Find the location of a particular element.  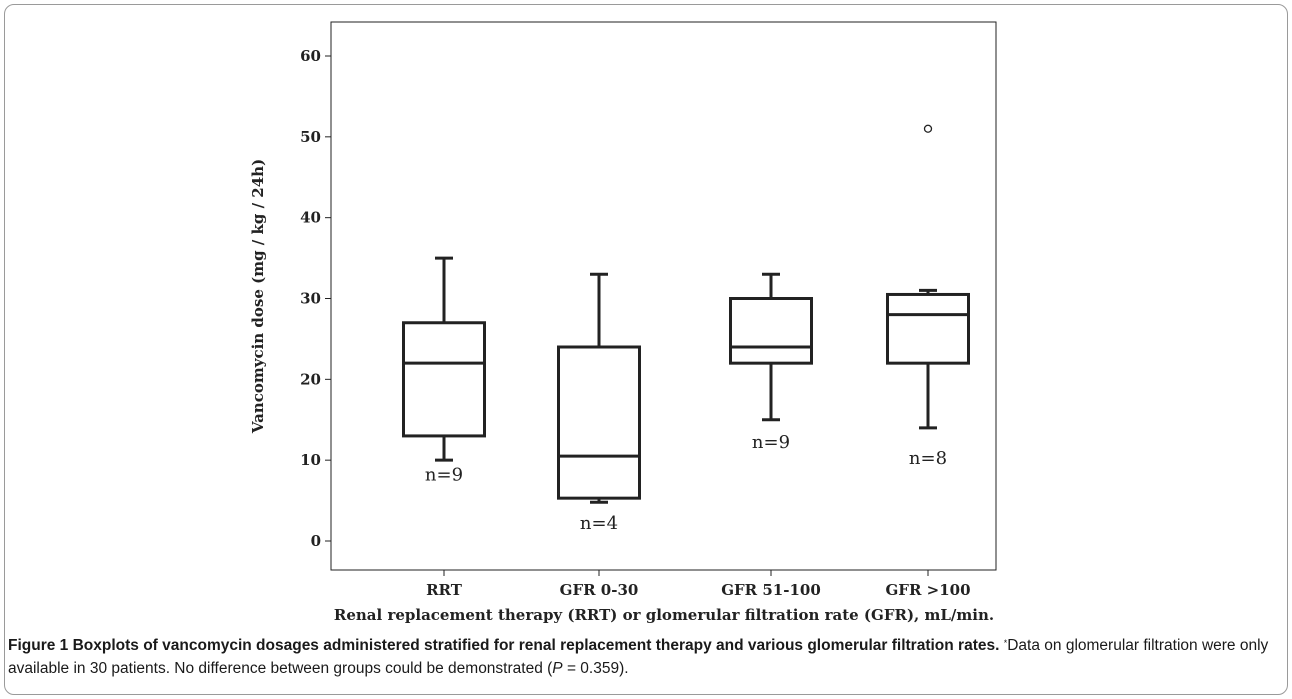

box-gfr-100: n=8 is located at coordinates (928, 296).